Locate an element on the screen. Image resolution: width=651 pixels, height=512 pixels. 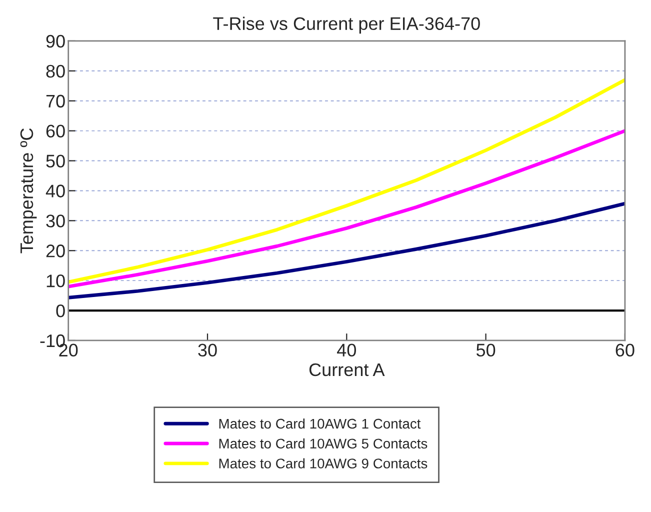
y-tick-label: 10 is located at coordinates (55, 281).